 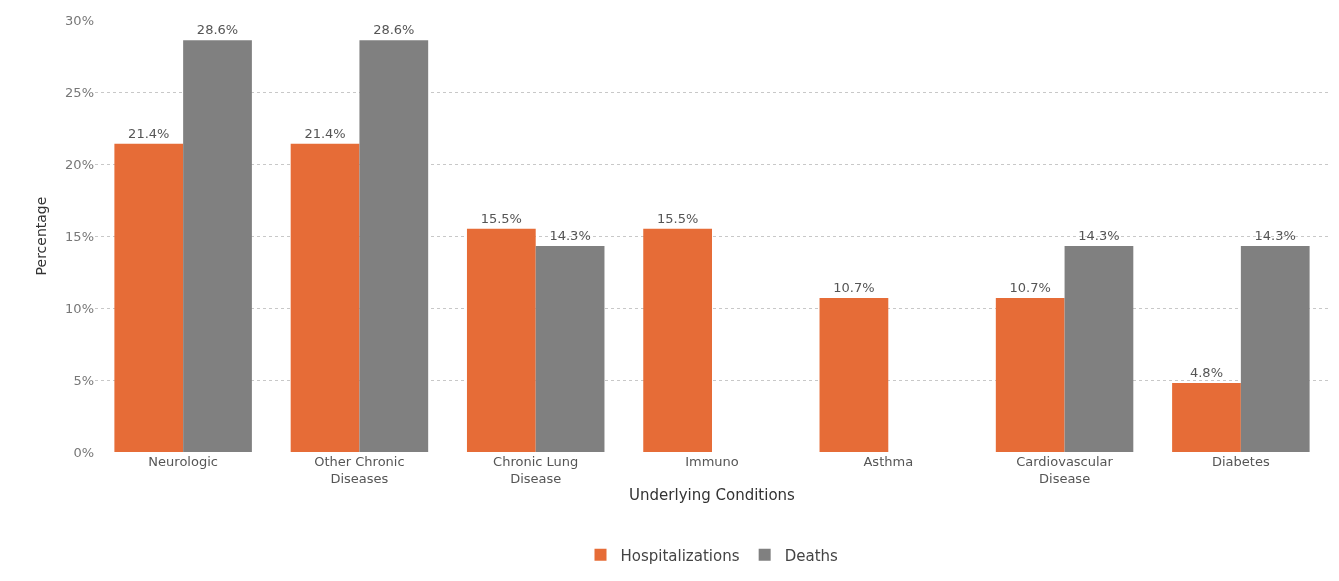 I want to click on x-tick-label: Asthma, so click(x=888, y=461).